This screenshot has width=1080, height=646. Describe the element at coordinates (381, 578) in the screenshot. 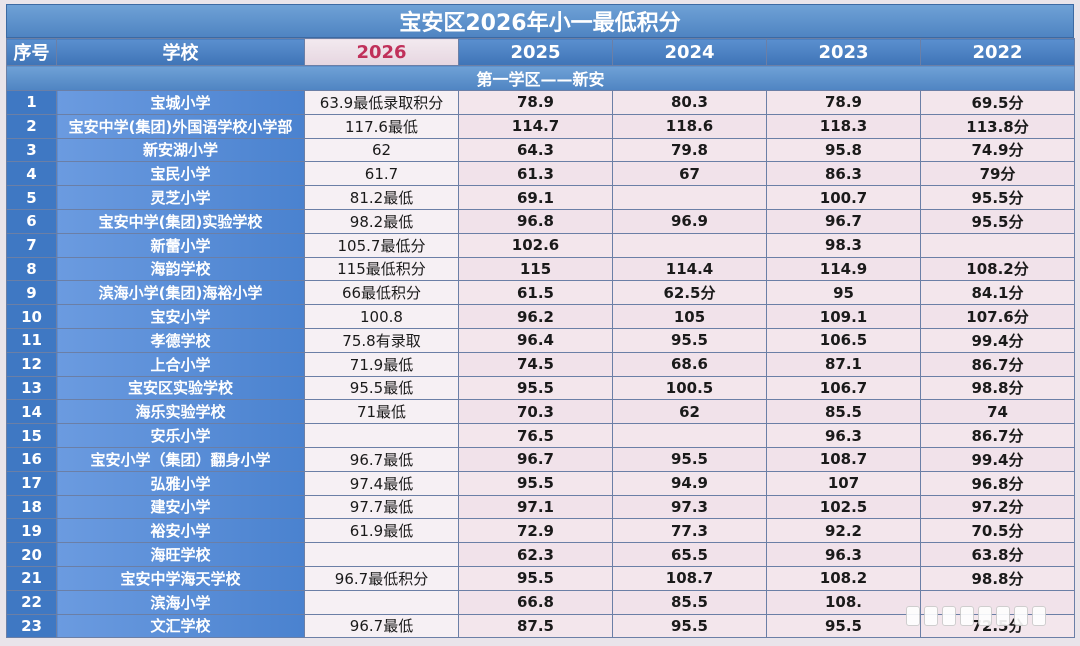

I see `score-2026: 96.7最低积分` at that location.